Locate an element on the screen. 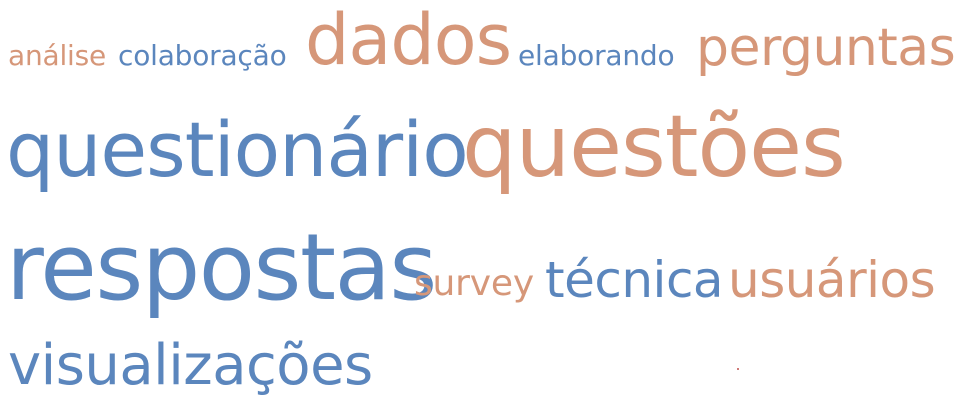 The image size is (977, 407). word-respostas: respostas is located at coordinates (221, 267).